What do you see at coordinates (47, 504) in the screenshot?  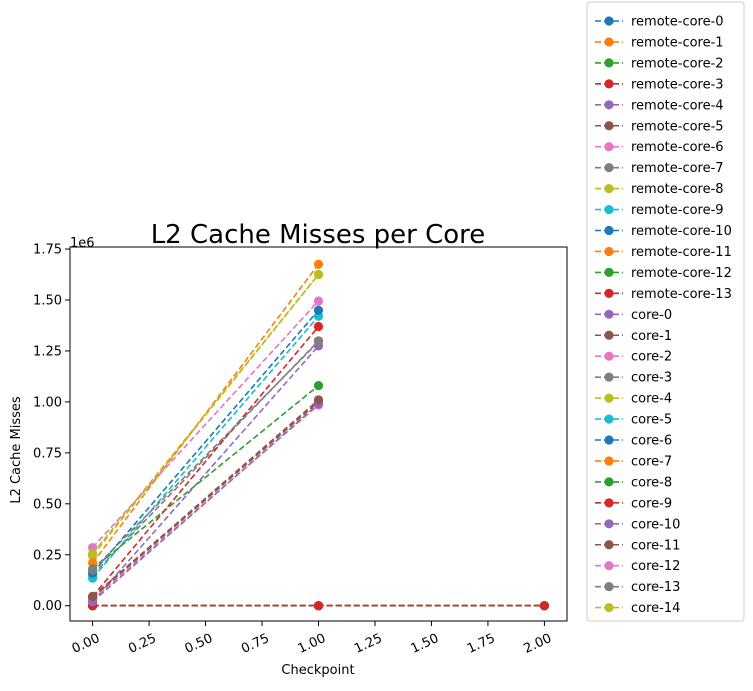 I see `y-tick-label: 0.50` at bounding box center [47, 504].